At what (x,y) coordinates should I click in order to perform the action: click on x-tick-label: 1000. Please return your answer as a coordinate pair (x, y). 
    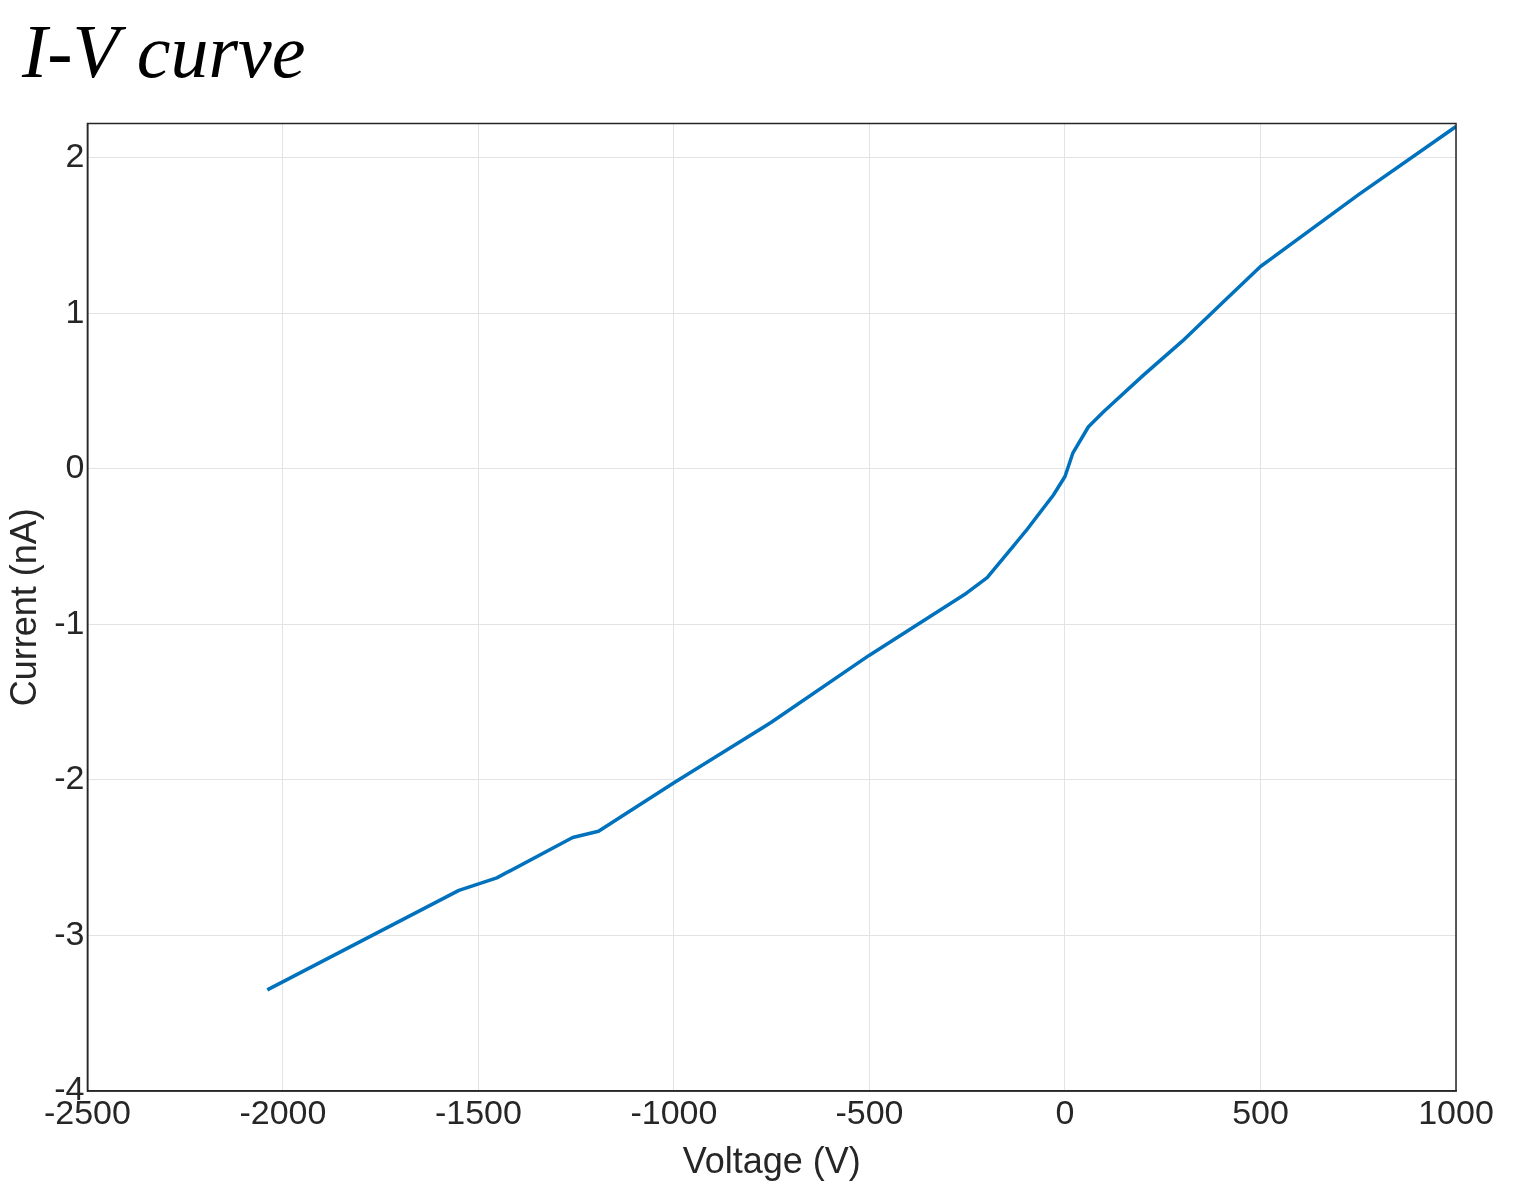
    Looking at the image, I should click on (1456, 1111).